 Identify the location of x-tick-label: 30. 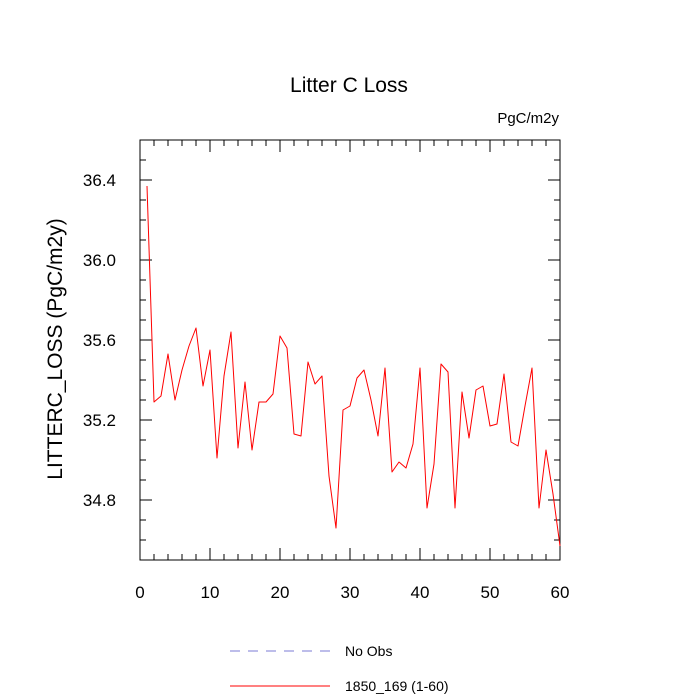
(350, 592).